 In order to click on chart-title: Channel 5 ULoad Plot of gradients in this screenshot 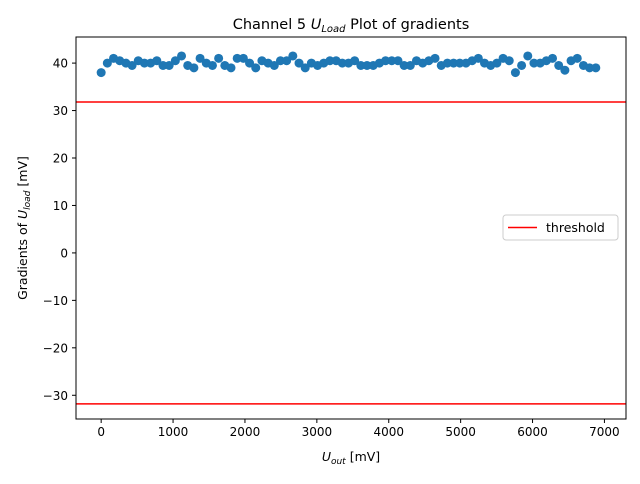, I will do `click(351, 26)`.